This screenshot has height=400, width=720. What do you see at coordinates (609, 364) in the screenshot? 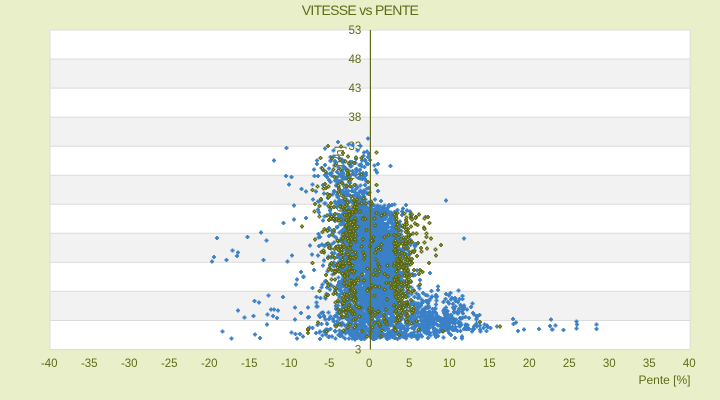
I see `svg-text: 30` at bounding box center [609, 364].